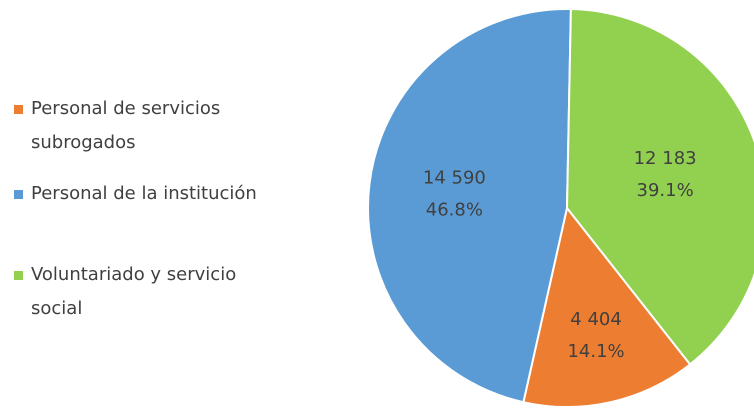 This screenshot has width=754, height=408. Describe the element at coordinates (665, 190) in the screenshot. I see `percent-label: 39.1%` at that location.